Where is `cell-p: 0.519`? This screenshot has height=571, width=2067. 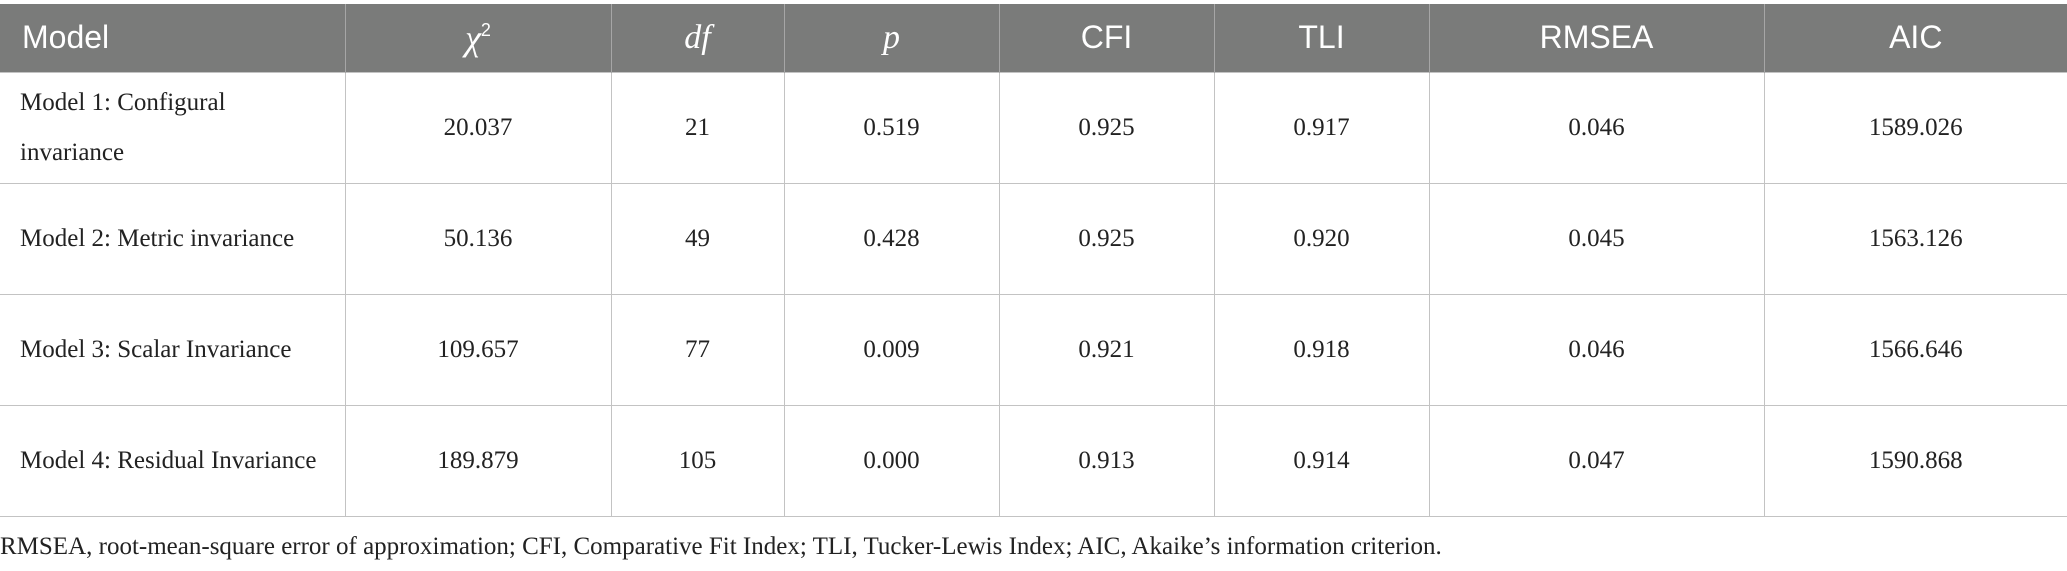
cell-p: 0.519 is located at coordinates (891, 127).